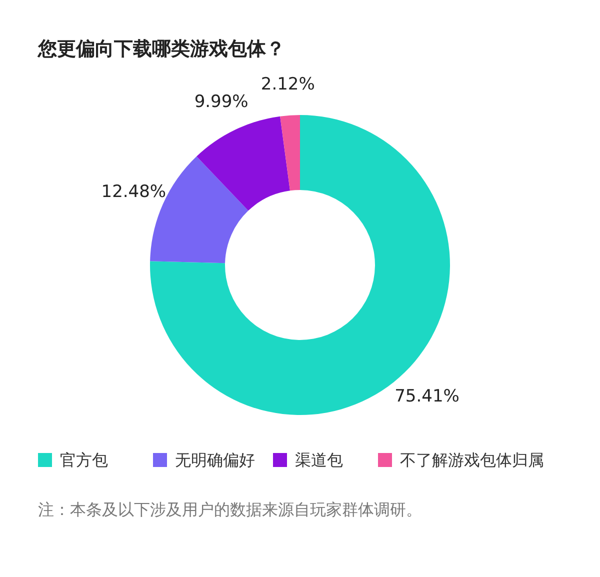 This screenshot has width=600, height=577. Describe the element at coordinates (427, 396) in the screenshot. I see `data-label: 75.41%` at that location.